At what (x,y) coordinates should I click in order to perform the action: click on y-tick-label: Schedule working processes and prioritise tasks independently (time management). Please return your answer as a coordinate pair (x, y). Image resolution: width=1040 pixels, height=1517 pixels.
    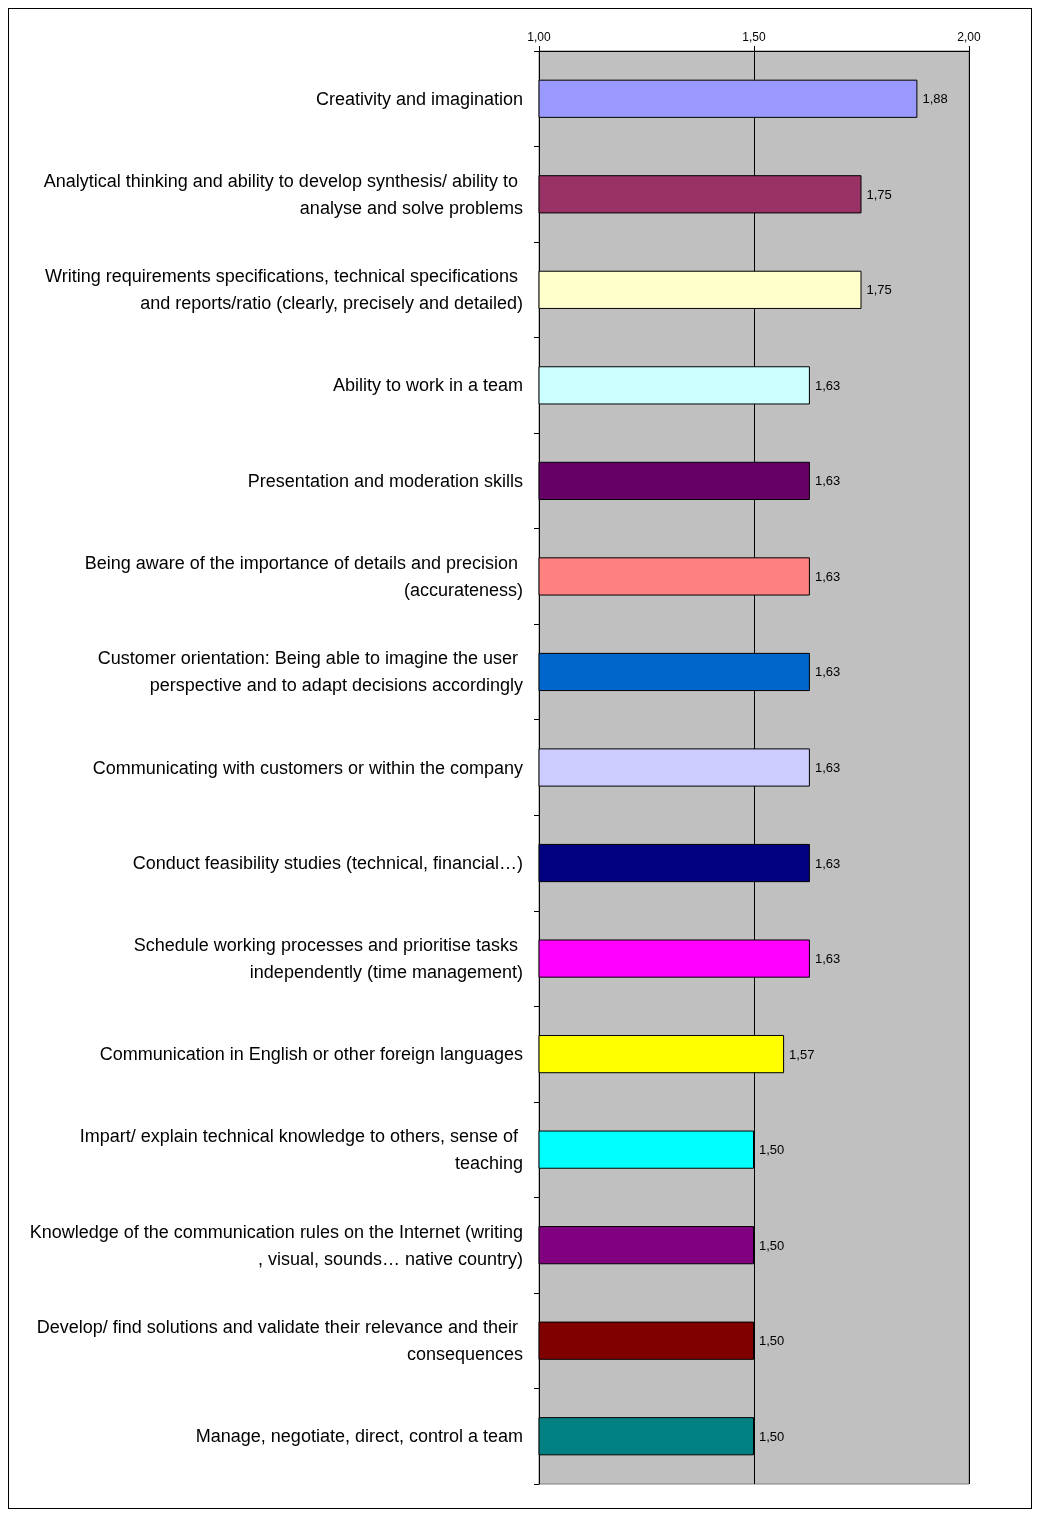
    Looking at the image, I should click on (328, 959).